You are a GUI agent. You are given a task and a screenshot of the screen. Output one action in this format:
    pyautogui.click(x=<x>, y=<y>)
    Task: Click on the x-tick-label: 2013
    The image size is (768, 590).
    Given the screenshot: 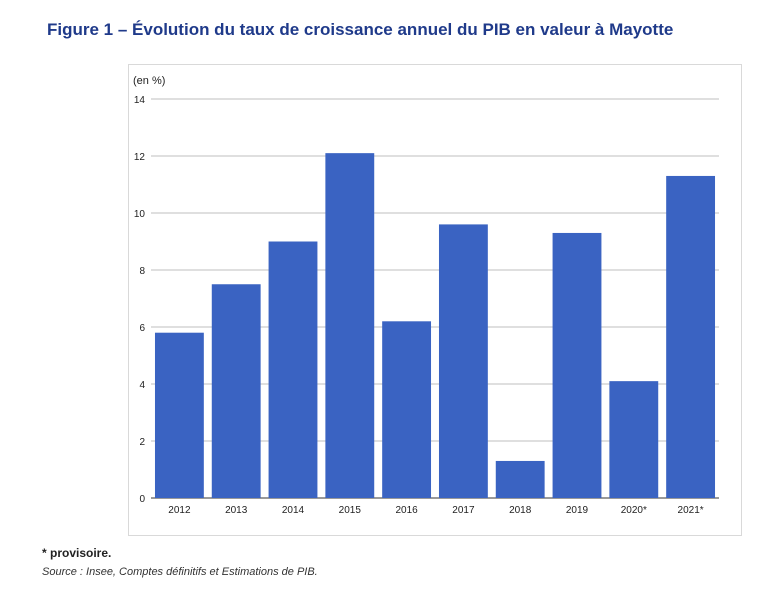 What is the action you would take?
    pyautogui.click(x=236, y=510)
    